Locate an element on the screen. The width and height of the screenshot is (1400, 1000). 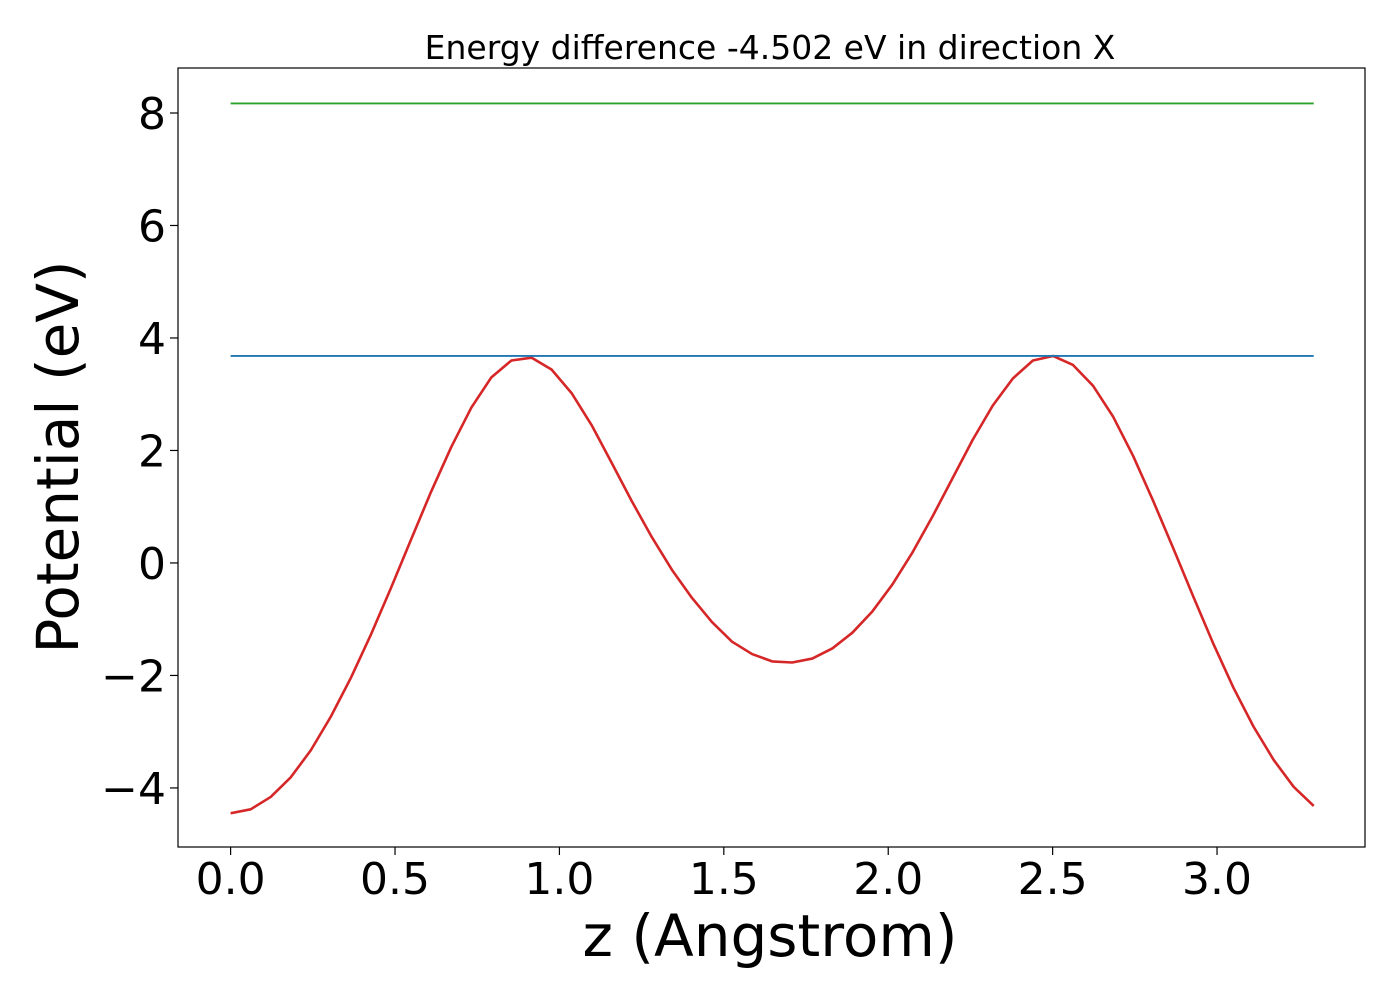
y-axis-ticks: −4 −2 0 2 4 6 8 is located at coordinates (139, 452).